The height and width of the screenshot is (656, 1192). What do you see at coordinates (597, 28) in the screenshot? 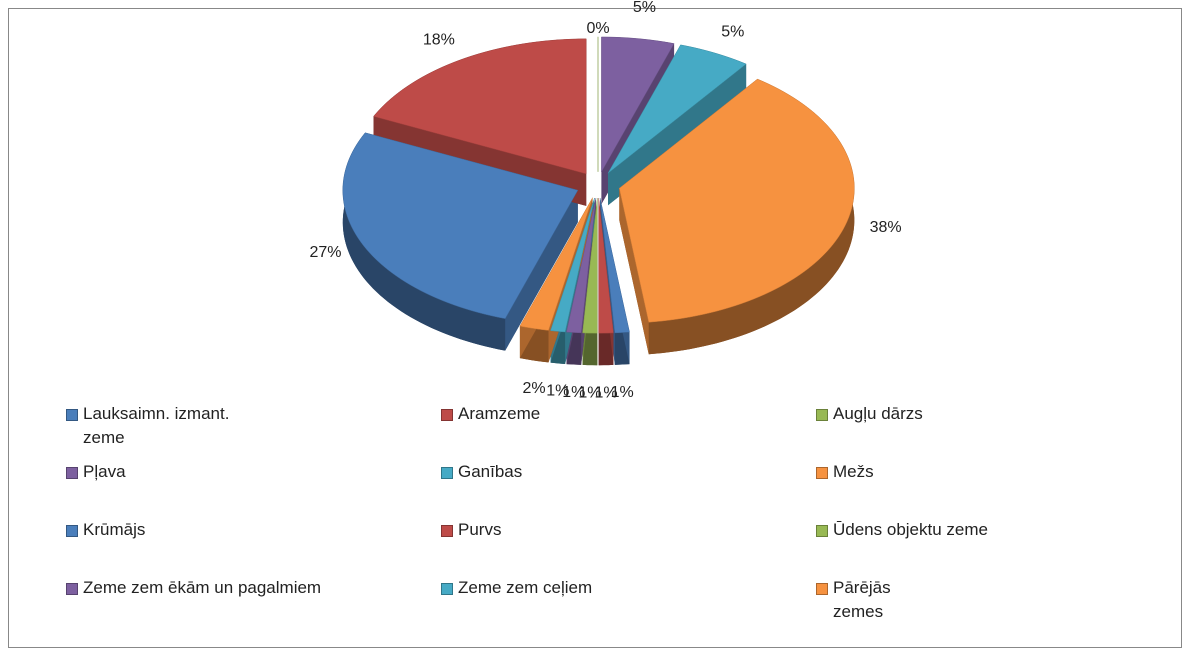
I see `data-label: 0%` at bounding box center [597, 28].